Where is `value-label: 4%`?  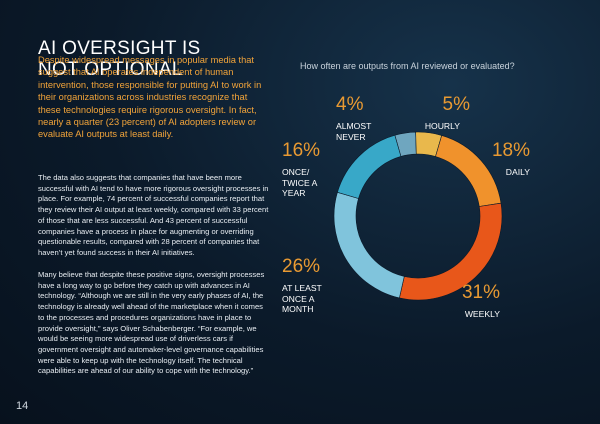
value-label: 4% is located at coordinates (350, 104).